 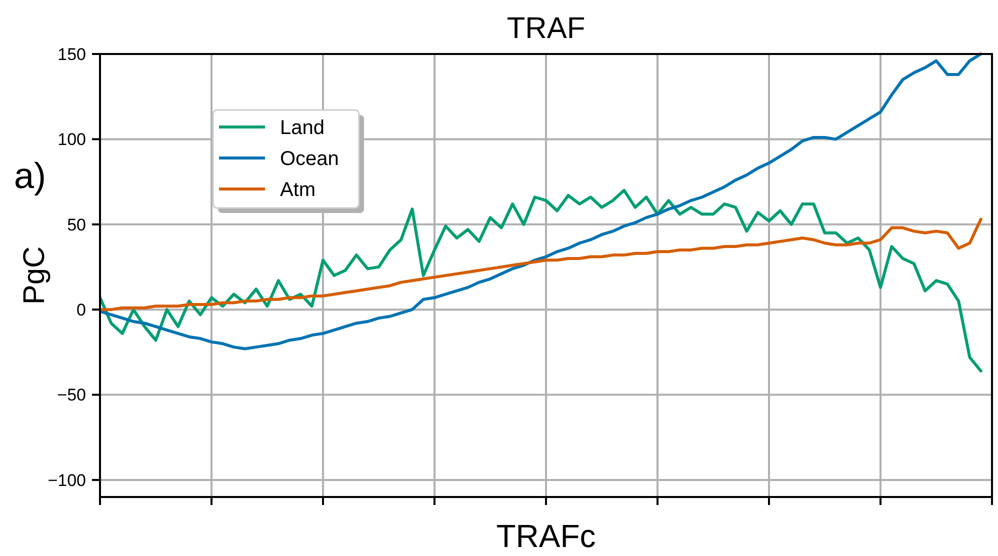 What do you see at coordinates (71, 395) in the screenshot?
I see `y-tick-label: −50` at bounding box center [71, 395].